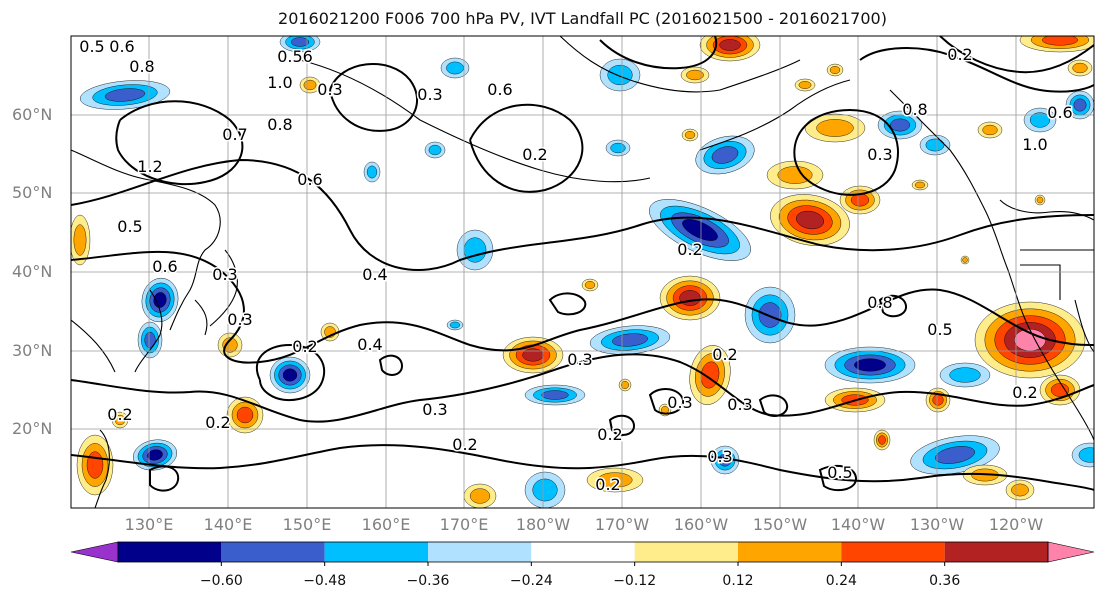 The image size is (1105, 601). I want to click on colorbar-tick-label: −0.48, so click(325, 581).